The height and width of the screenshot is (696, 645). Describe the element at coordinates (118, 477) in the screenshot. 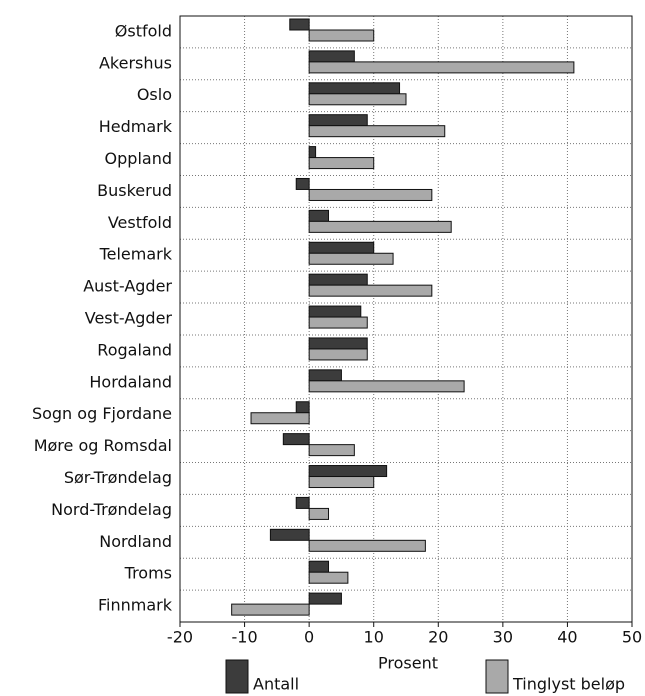

I see `y-tick-label: Sør-Trøndelag` at that location.